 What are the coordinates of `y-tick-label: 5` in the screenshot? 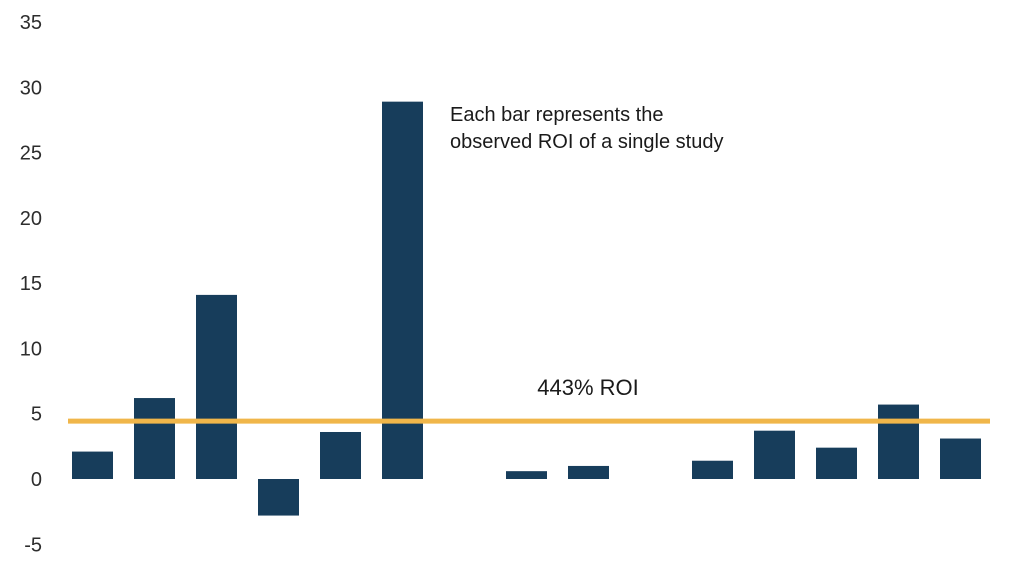 It's located at (36, 415).